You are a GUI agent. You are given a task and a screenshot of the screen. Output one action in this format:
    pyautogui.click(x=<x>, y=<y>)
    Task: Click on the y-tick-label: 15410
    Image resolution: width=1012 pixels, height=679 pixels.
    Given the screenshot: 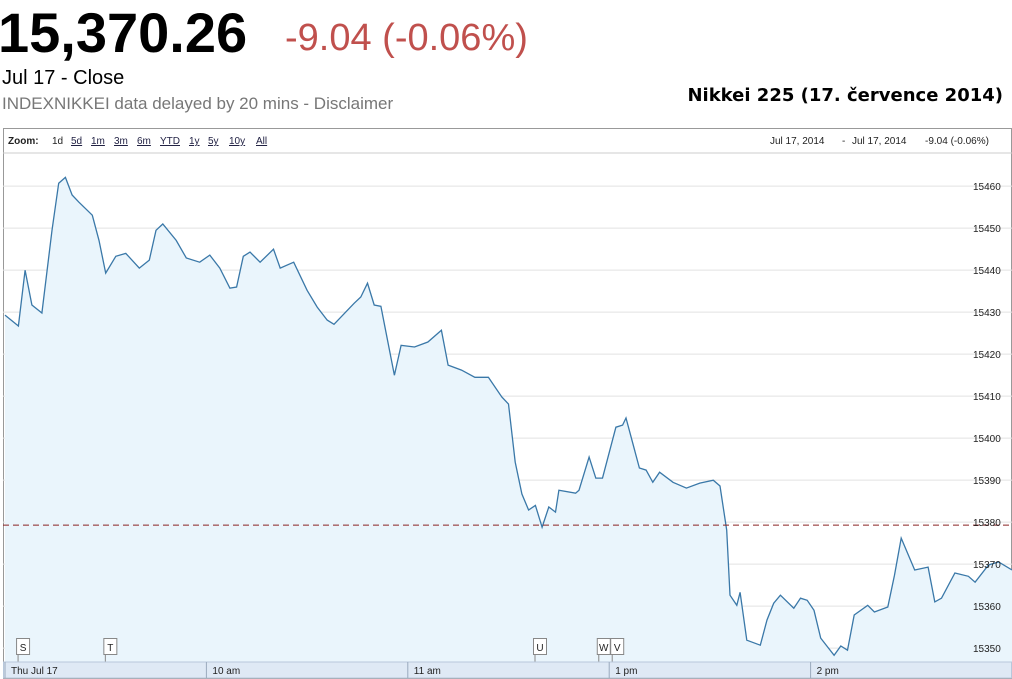 What is the action you would take?
    pyautogui.click(x=987, y=397)
    